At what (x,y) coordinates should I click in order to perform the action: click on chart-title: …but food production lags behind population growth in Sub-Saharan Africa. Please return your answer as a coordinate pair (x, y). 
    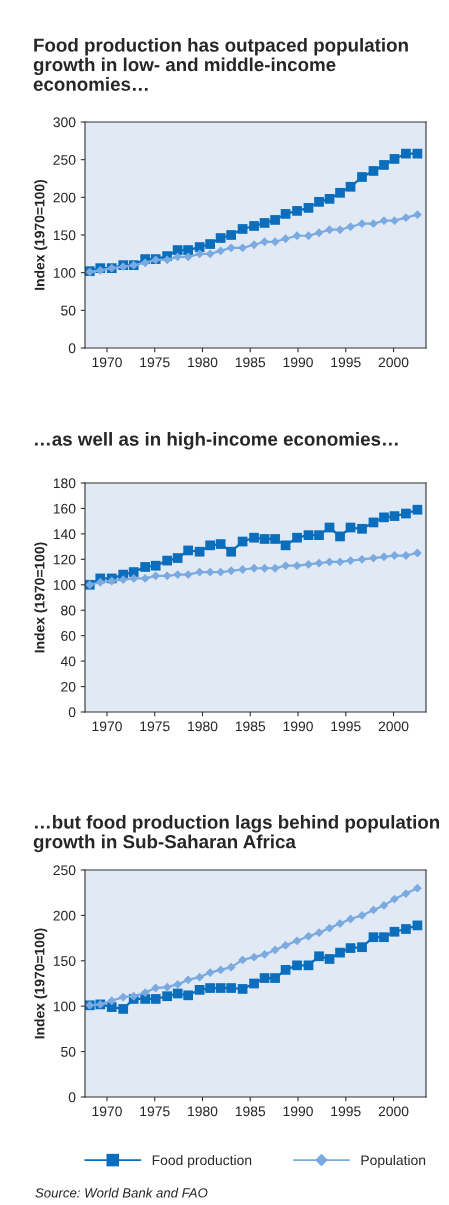
    Looking at the image, I should click on (236, 834).